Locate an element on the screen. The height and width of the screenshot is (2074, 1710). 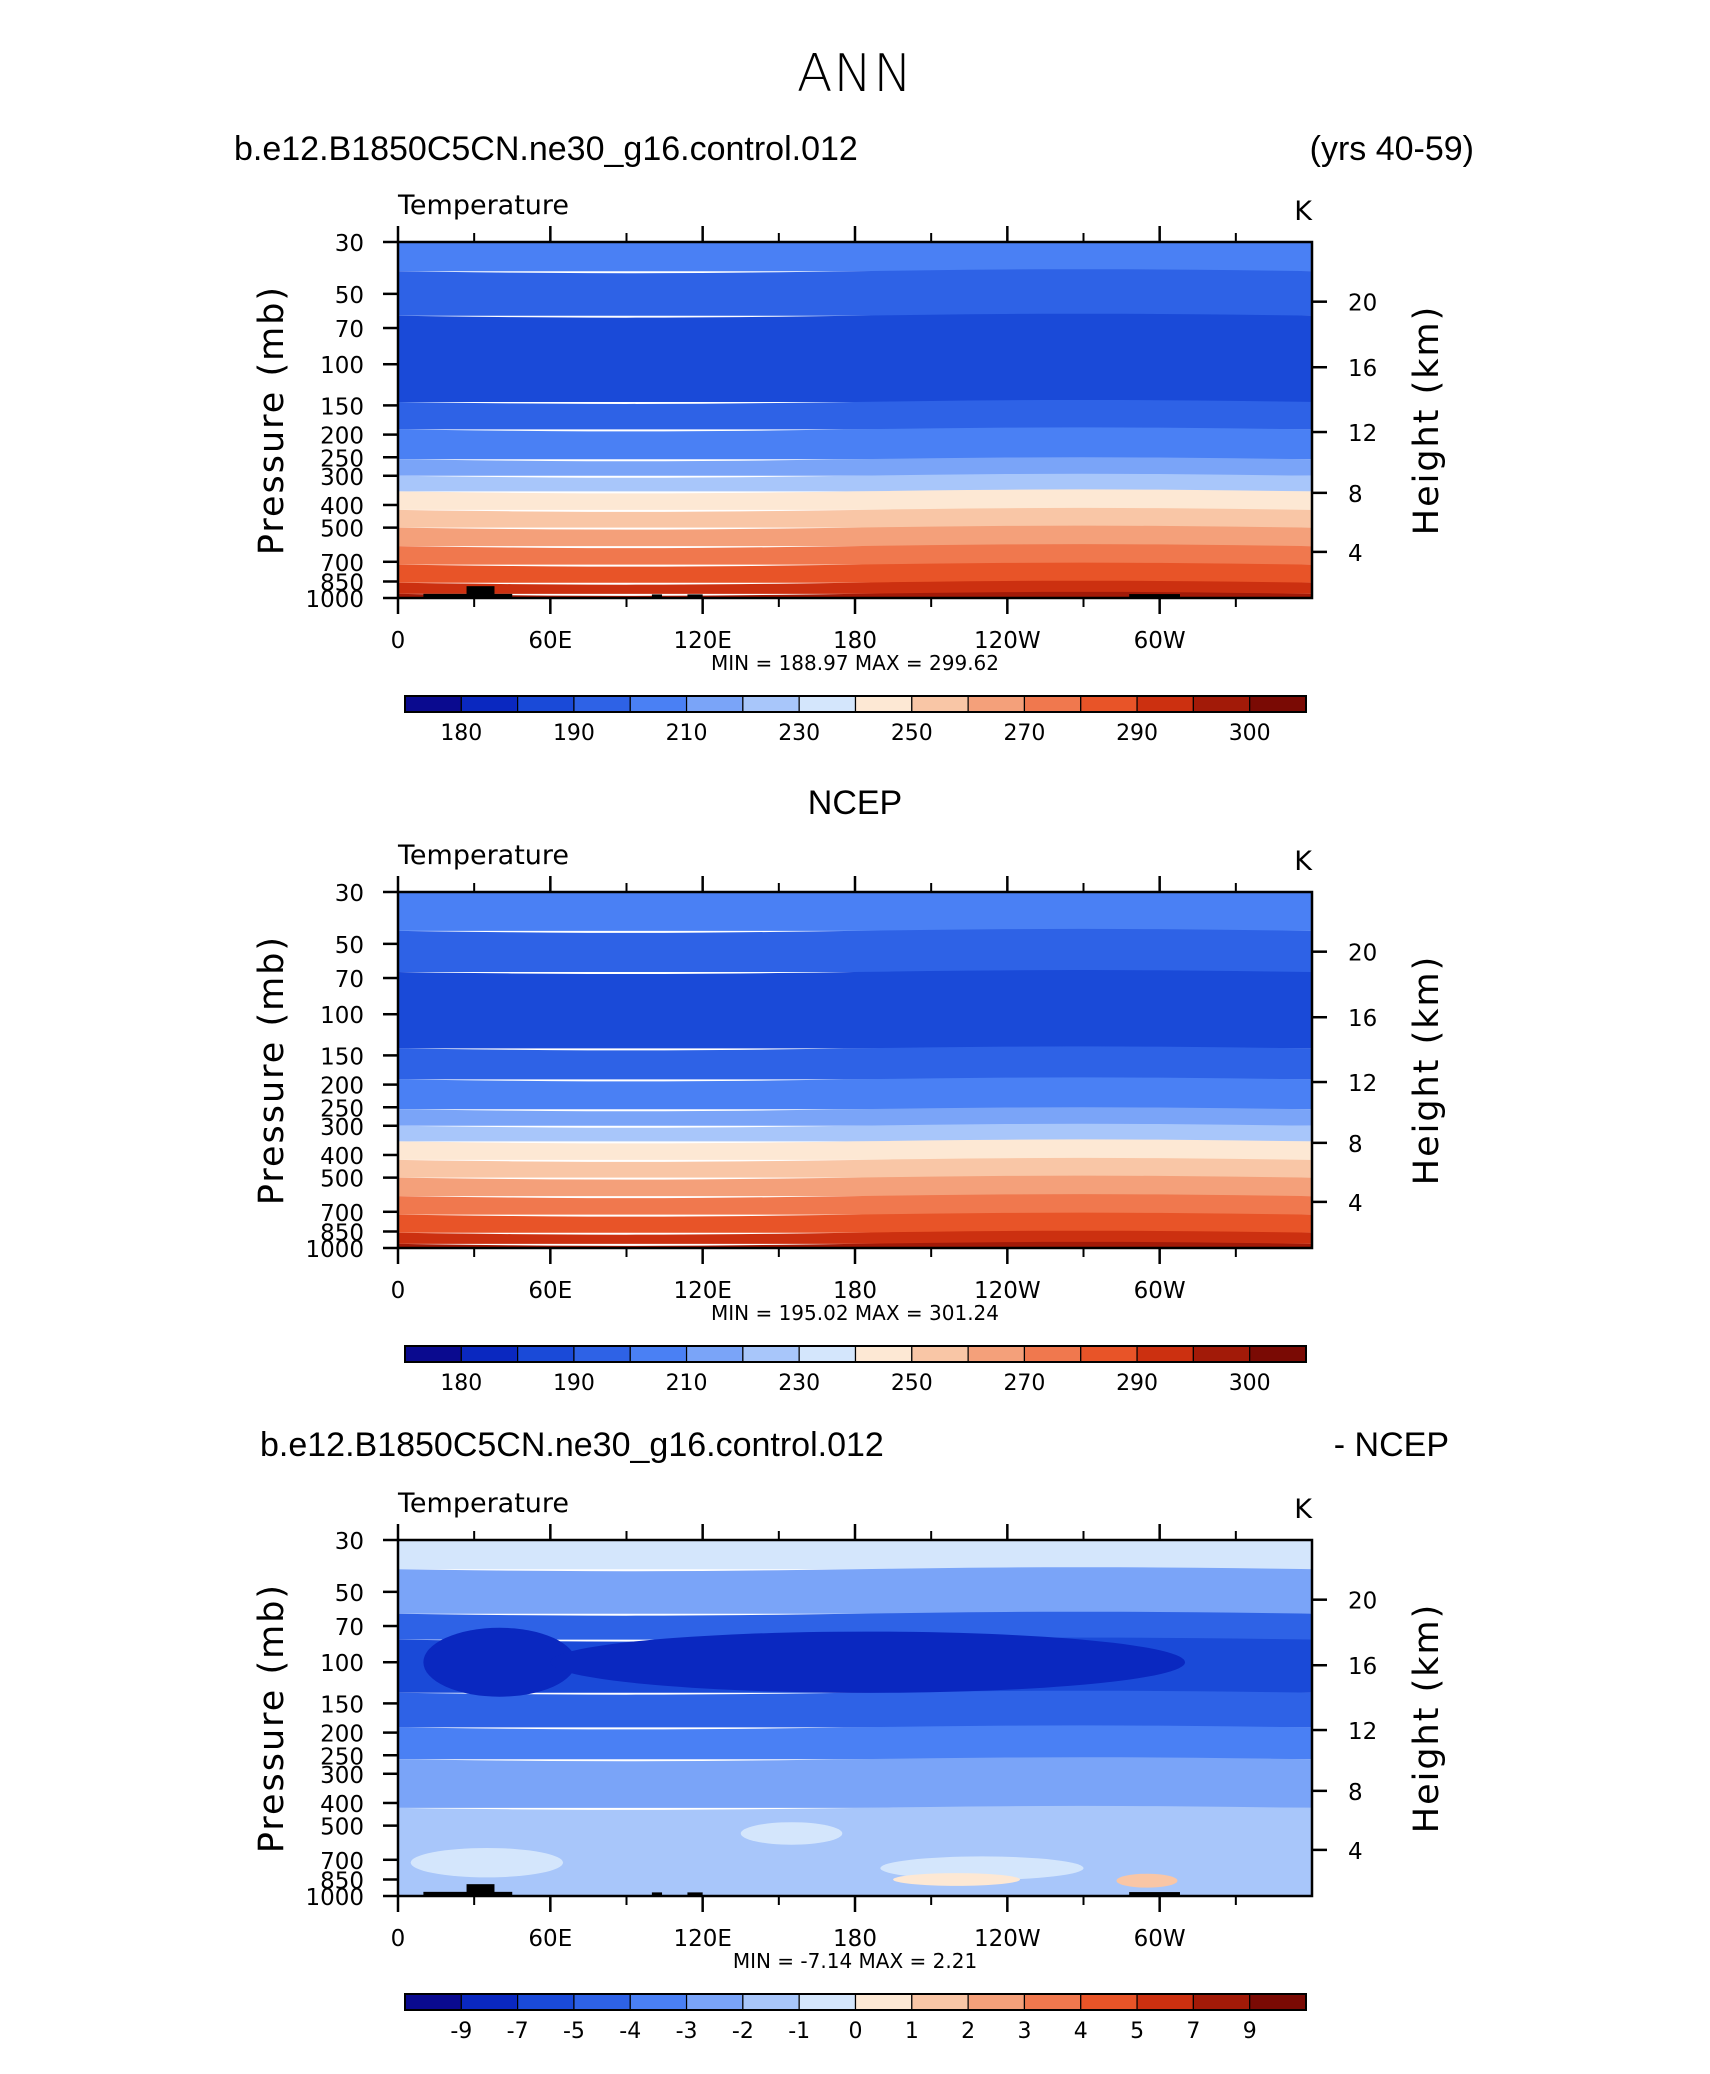
y2-axis-title: Height (km) is located at coordinates (1427, 1070).